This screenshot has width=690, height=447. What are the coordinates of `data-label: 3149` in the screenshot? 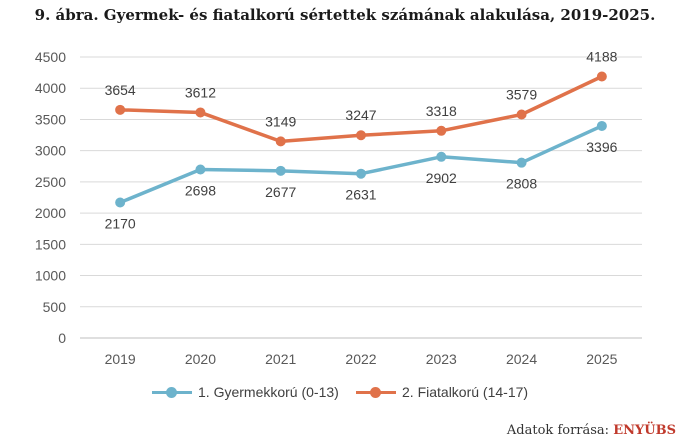 It's located at (280, 121).